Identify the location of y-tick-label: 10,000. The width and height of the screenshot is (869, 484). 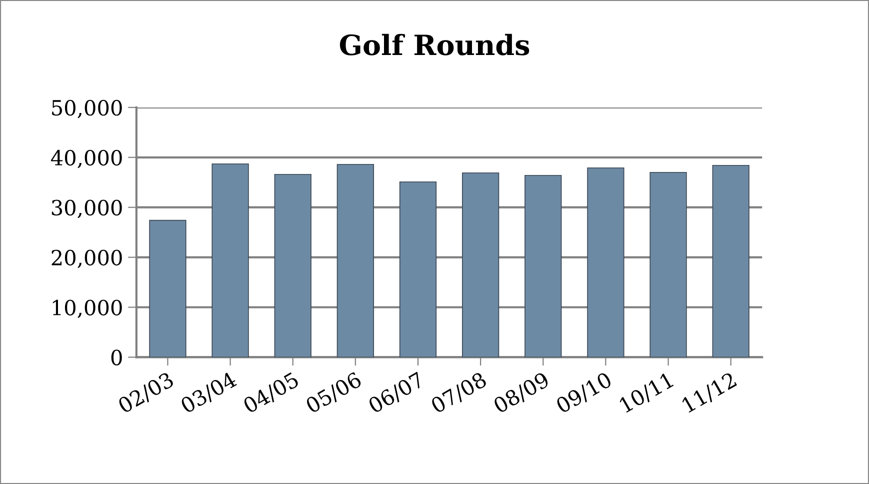
(87, 309).